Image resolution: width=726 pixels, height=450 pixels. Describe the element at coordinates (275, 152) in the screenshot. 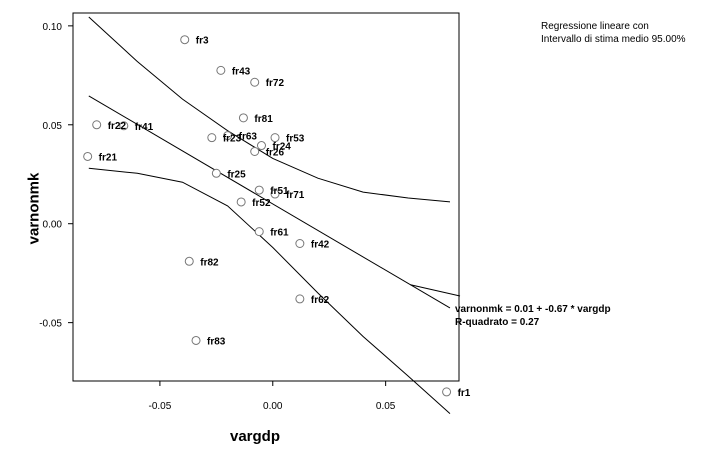

I see `point-label: fr26` at that location.